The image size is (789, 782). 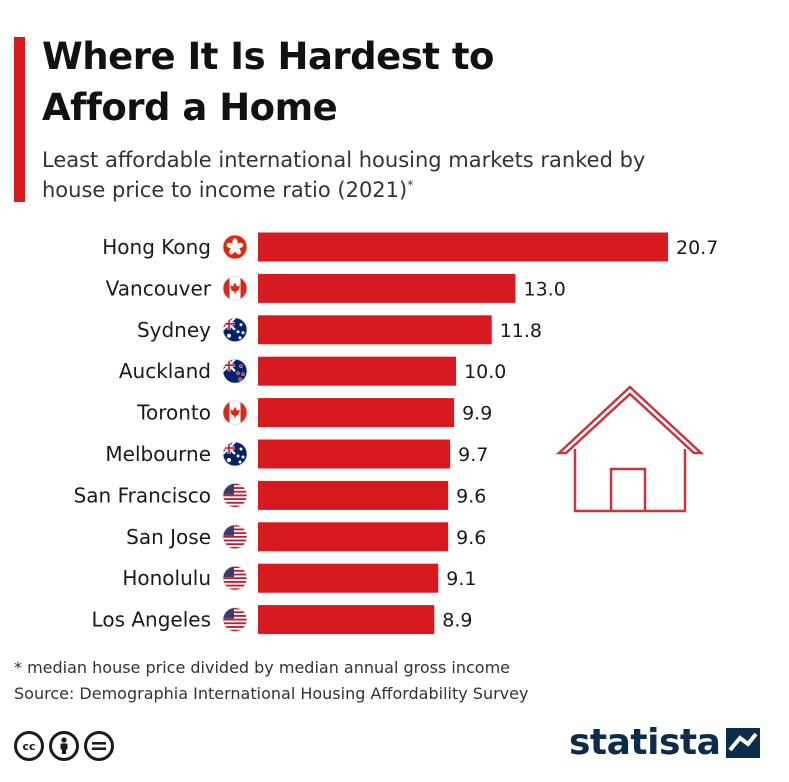 What do you see at coordinates (165, 371) in the screenshot?
I see `category-label: Auckland` at bounding box center [165, 371].